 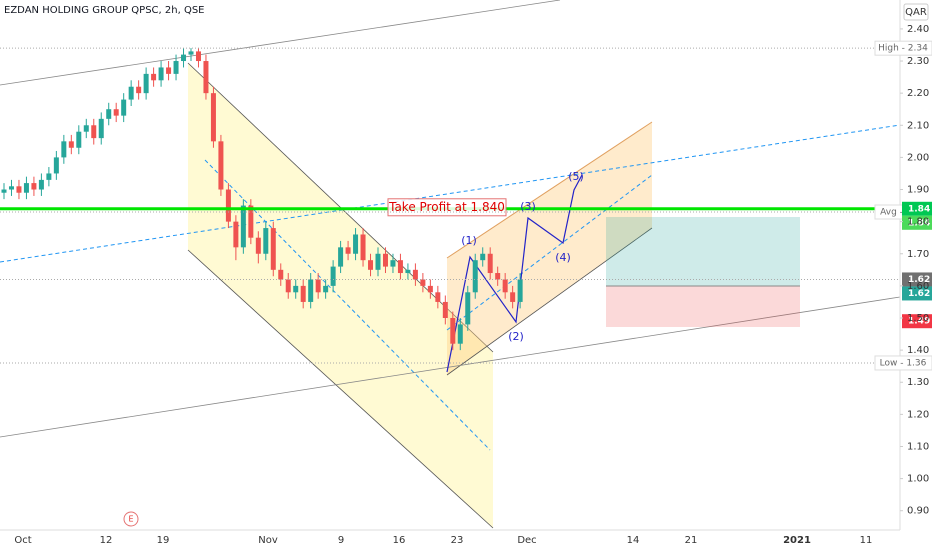 I want to click on y-tick-label: 1.20, so click(x=918, y=414).